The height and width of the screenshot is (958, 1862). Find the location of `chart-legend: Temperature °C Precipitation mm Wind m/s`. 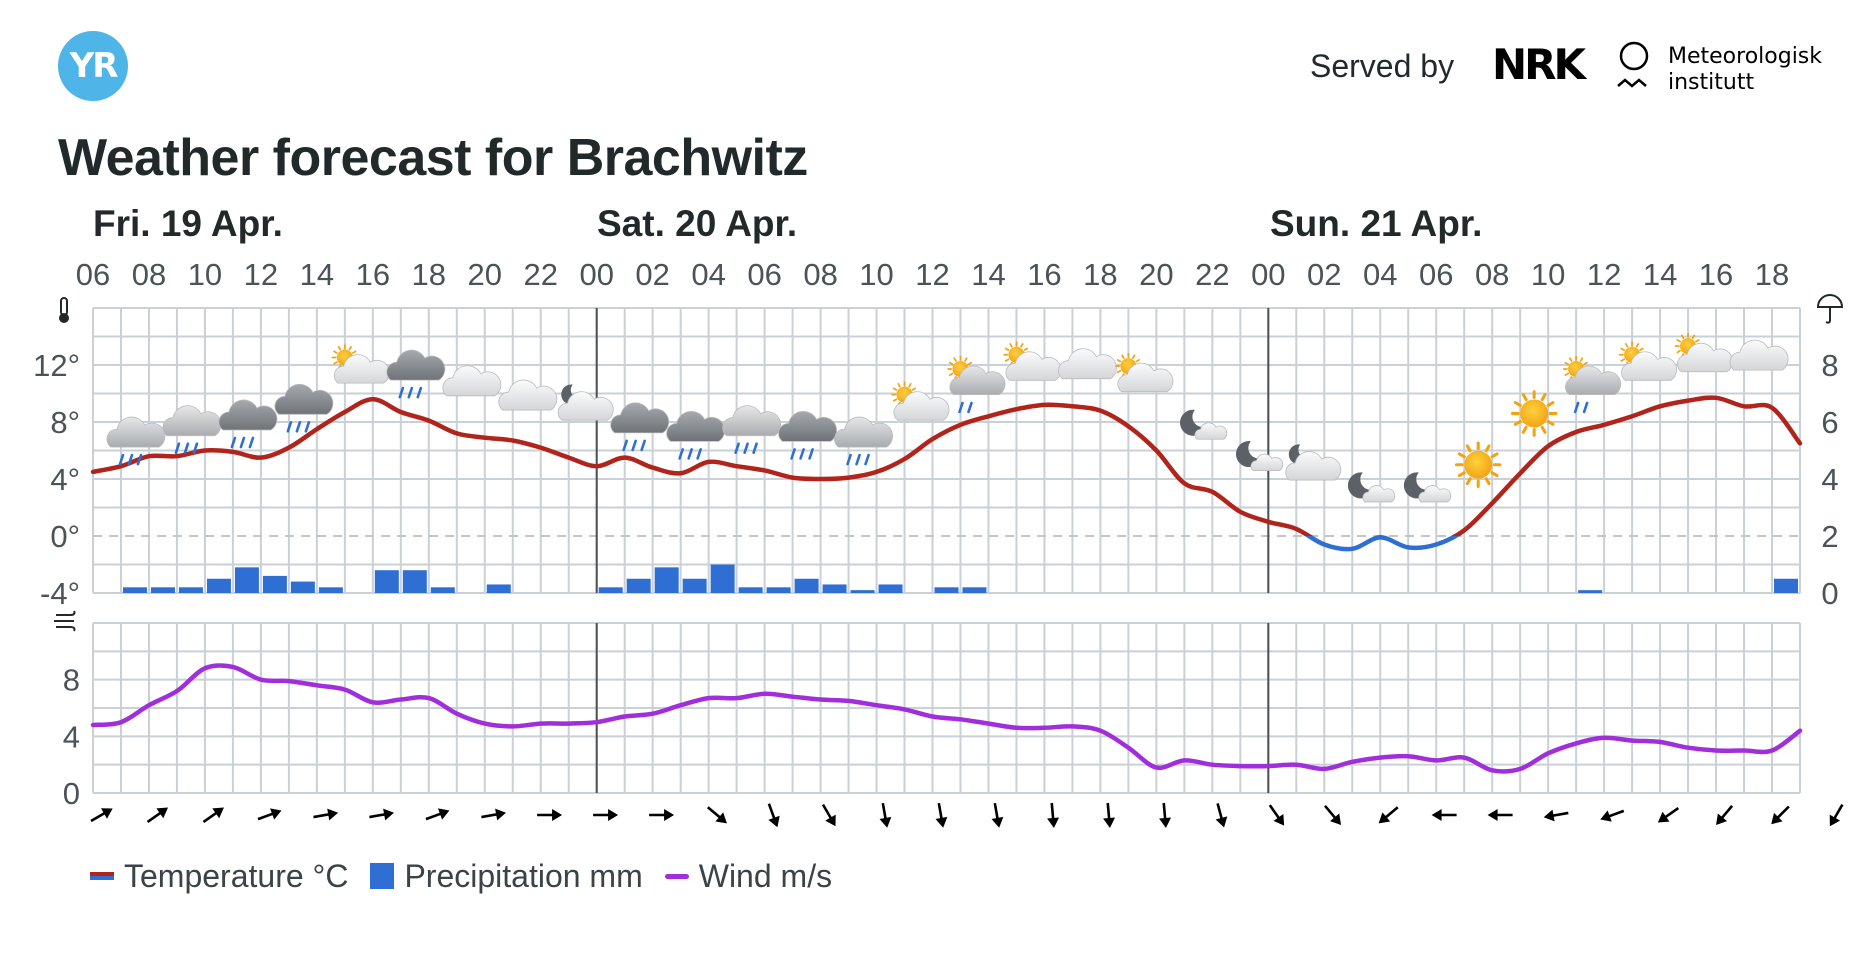

chart-legend: Temperature °C Precipitation mm Wind m/s is located at coordinates (472, 876).